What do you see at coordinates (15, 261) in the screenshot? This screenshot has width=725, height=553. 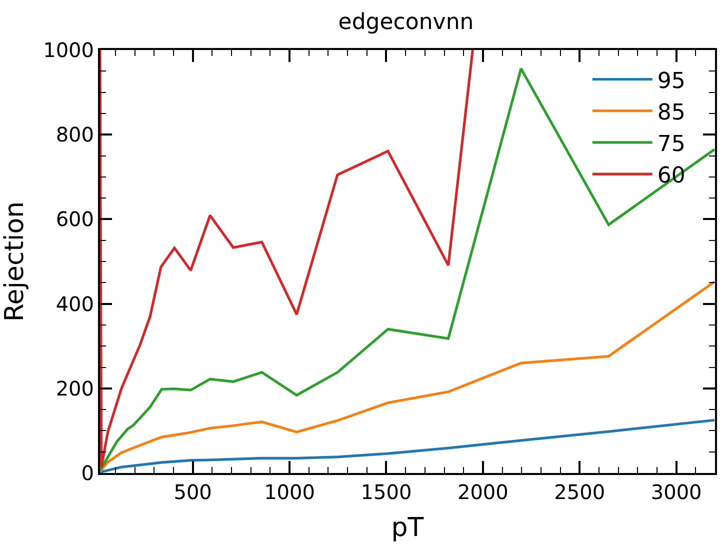 I see `y-axis-title: Rejection` at bounding box center [15, 261].